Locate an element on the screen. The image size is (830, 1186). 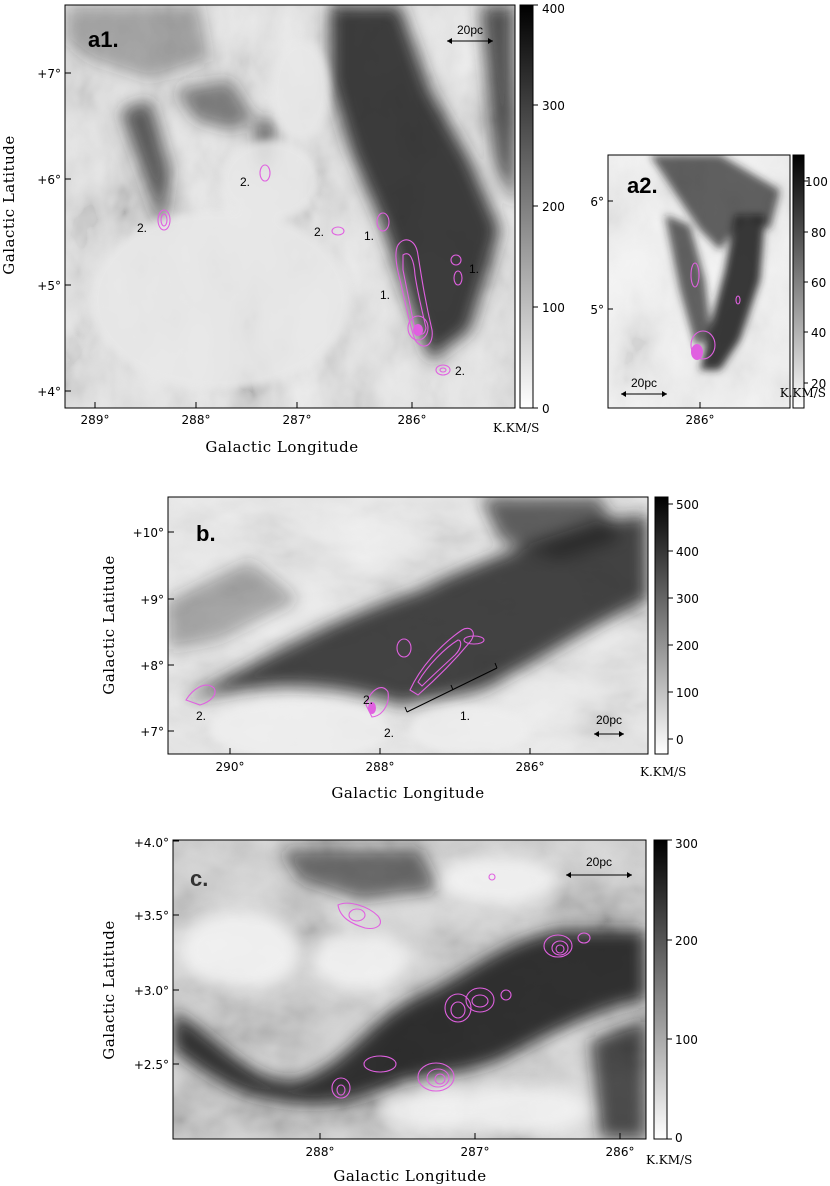
panel-b-contour-labels: 2. 2. 2. 1. is located at coordinates (333, 716).